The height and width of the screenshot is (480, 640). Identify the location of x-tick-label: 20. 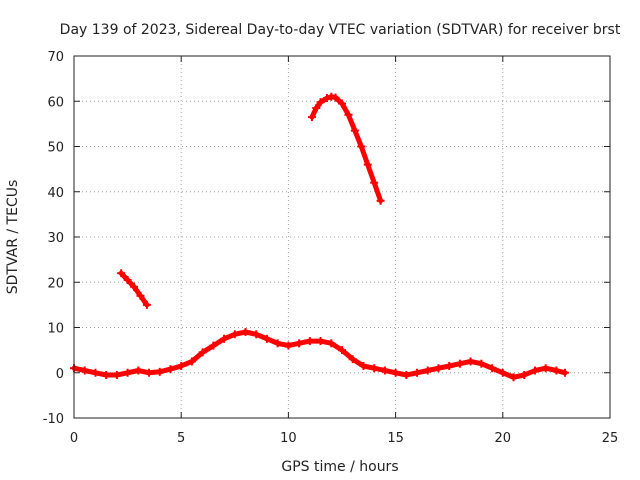
(503, 438).